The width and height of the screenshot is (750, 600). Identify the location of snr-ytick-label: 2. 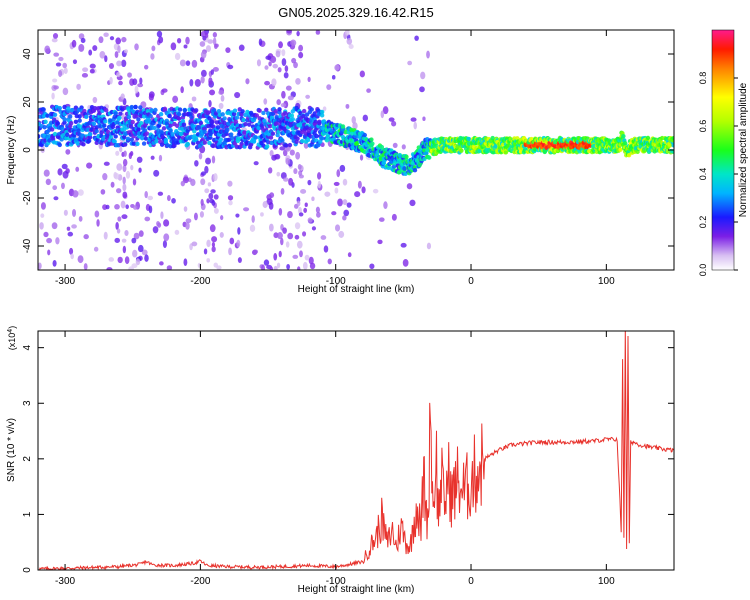
(27, 459).